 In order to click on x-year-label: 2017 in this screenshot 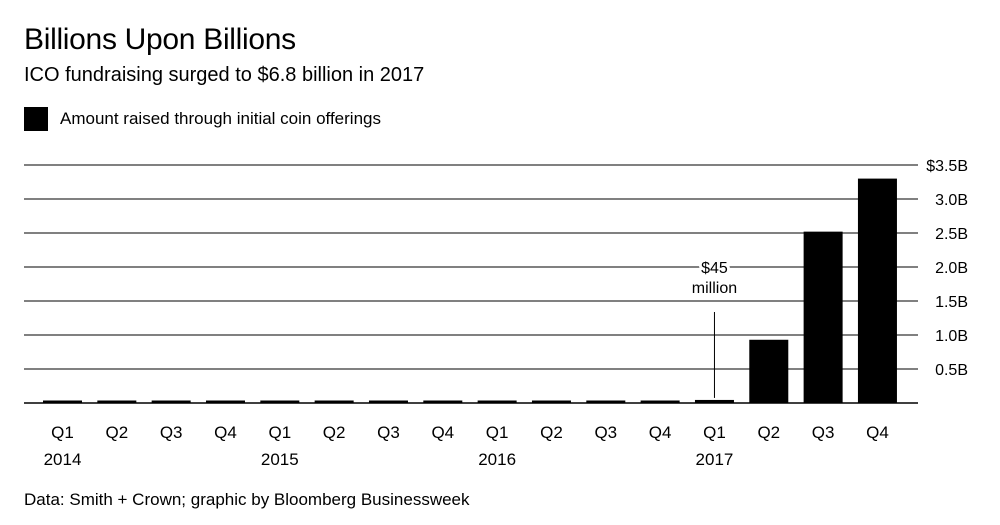, I will do `click(715, 459)`.